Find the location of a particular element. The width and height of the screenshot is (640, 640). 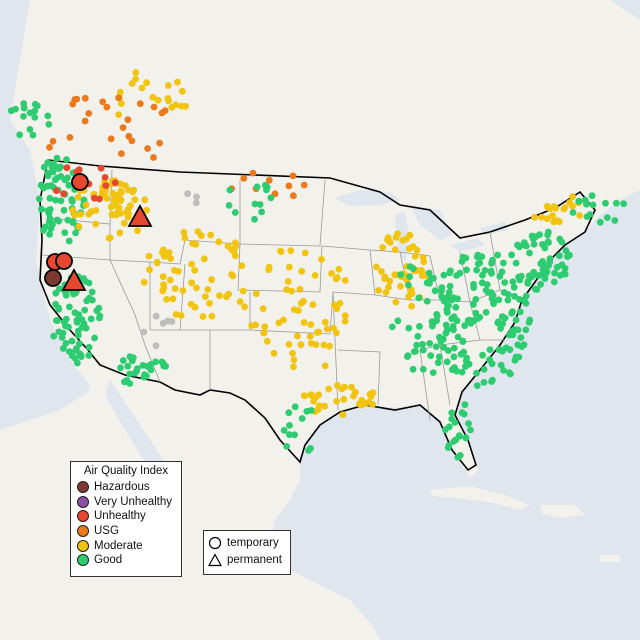

legend-item-moderate: Moderate is located at coordinates (126, 545).